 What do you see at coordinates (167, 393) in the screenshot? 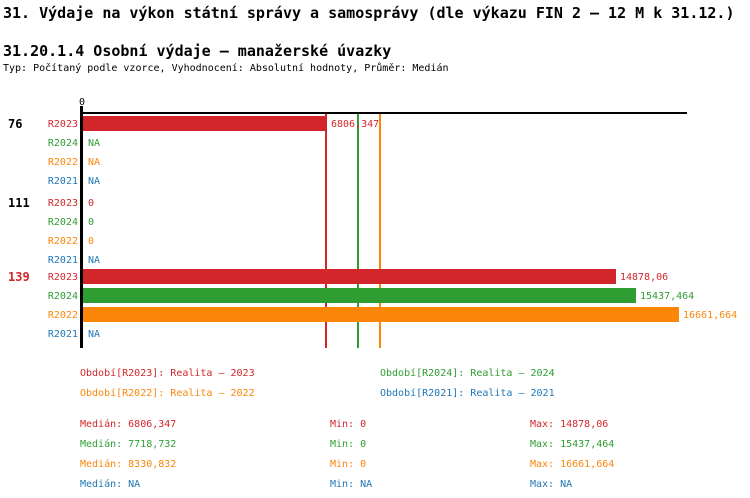
I see `legend-item: Období[R2022]: Realita – 2022` at bounding box center [167, 393].